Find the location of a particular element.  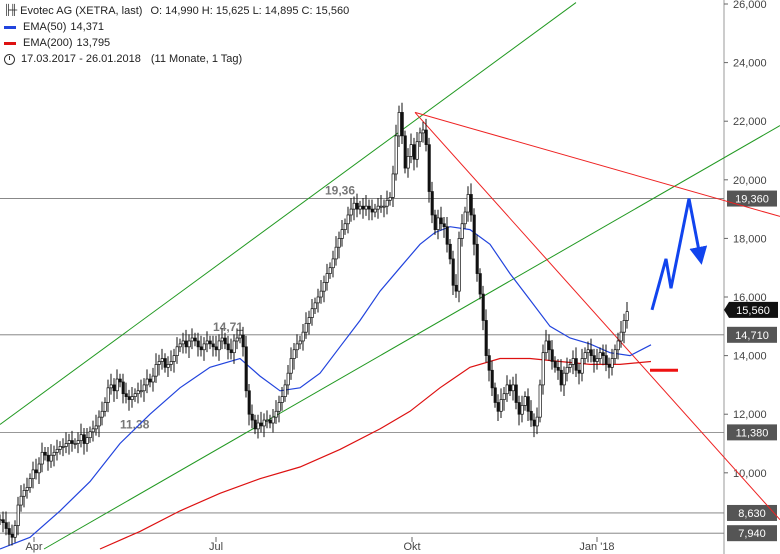

level-annotation-label: 14,71 is located at coordinates (228, 327).